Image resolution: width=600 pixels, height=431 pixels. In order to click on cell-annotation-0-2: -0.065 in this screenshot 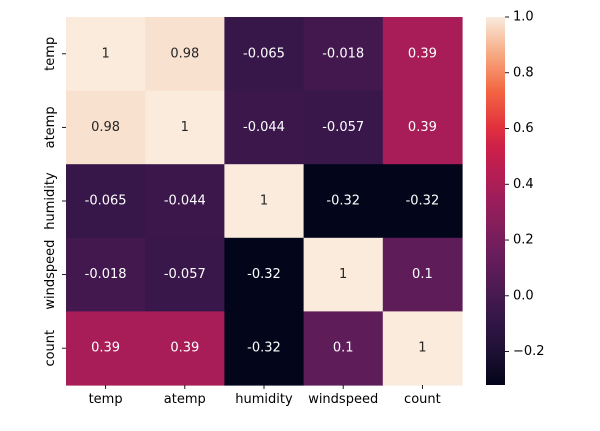, I will do `click(264, 53)`.